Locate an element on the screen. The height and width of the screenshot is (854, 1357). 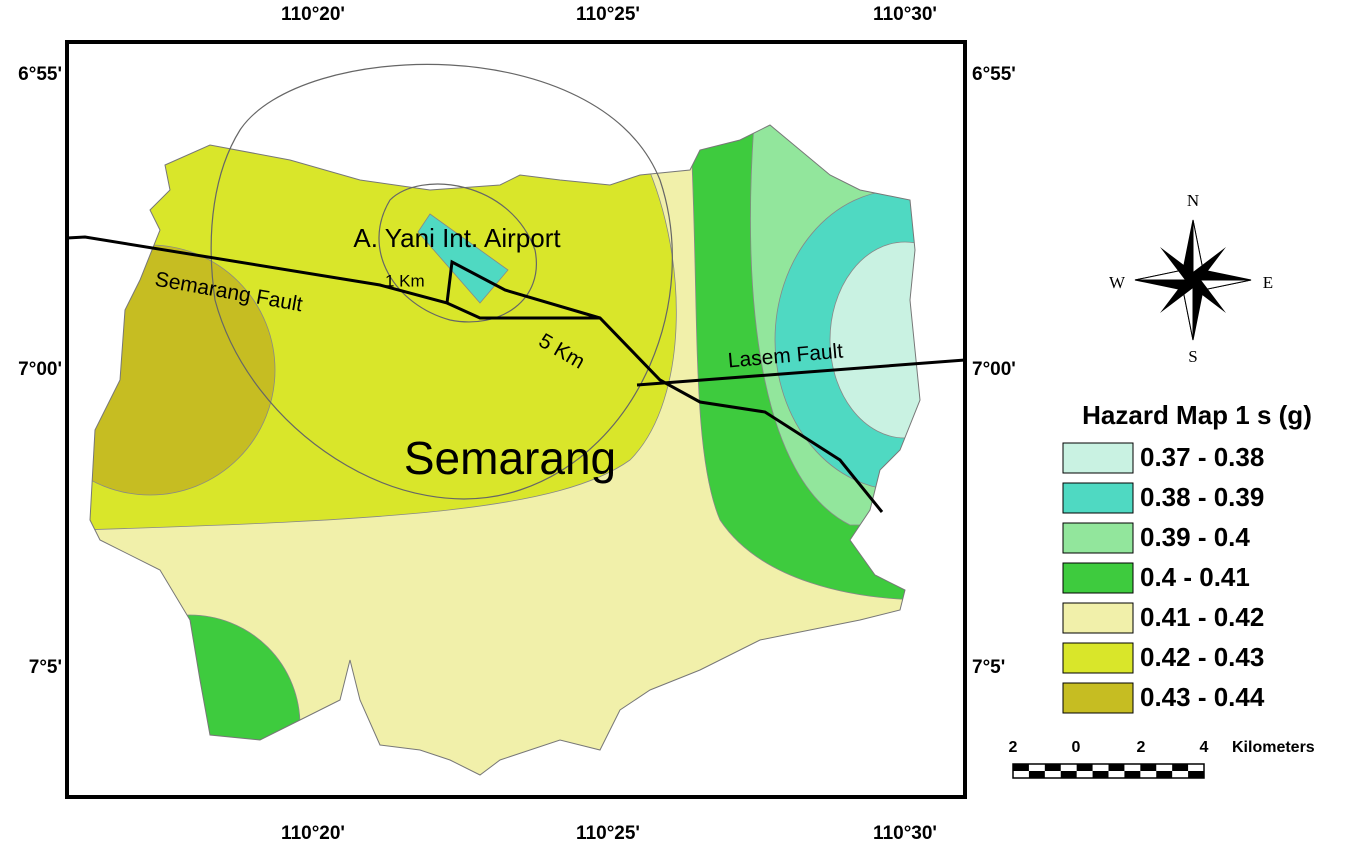
distance-label: 1 Km is located at coordinates (405, 280).